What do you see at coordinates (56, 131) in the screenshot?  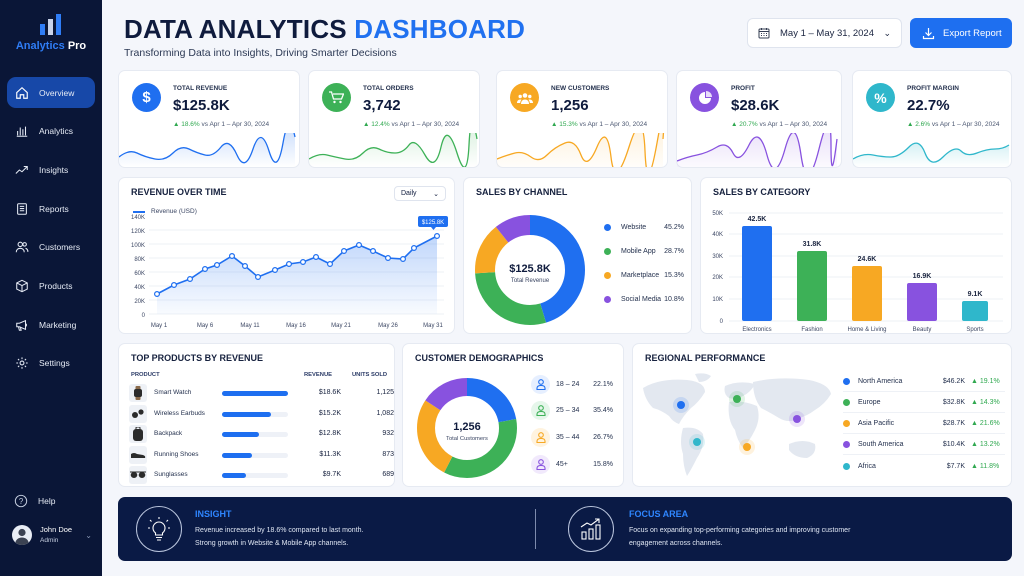 I see `sidebar-item-label: Analytics` at bounding box center [56, 131].